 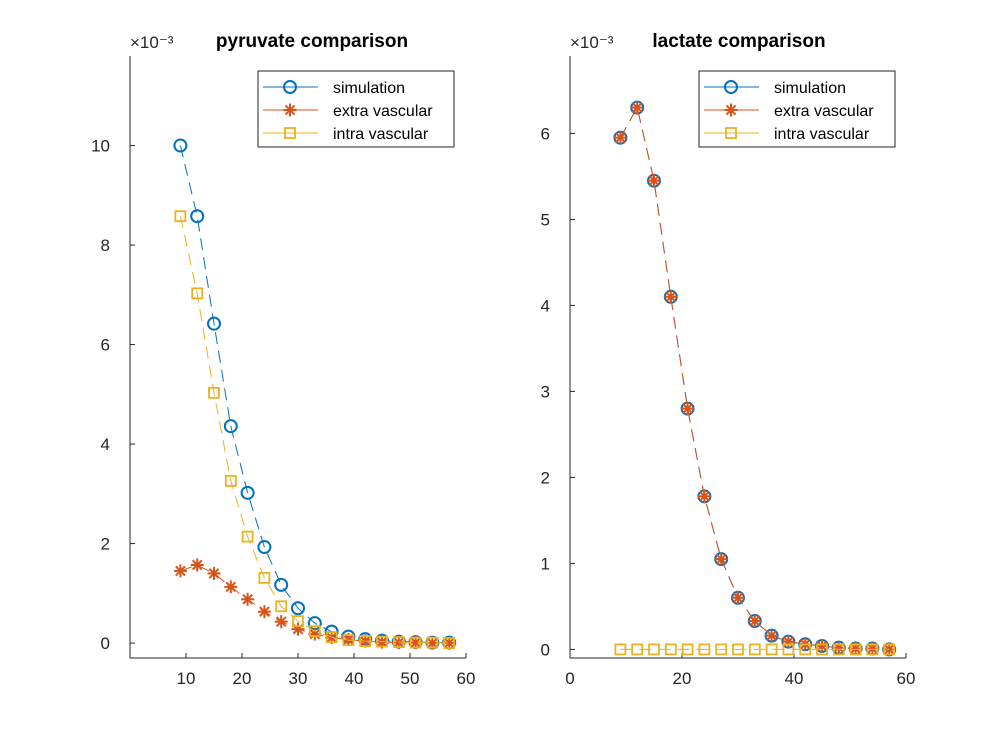 What do you see at coordinates (312, 41) in the screenshot?
I see `chart-title: pyruvate comparison` at bounding box center [312, 41].